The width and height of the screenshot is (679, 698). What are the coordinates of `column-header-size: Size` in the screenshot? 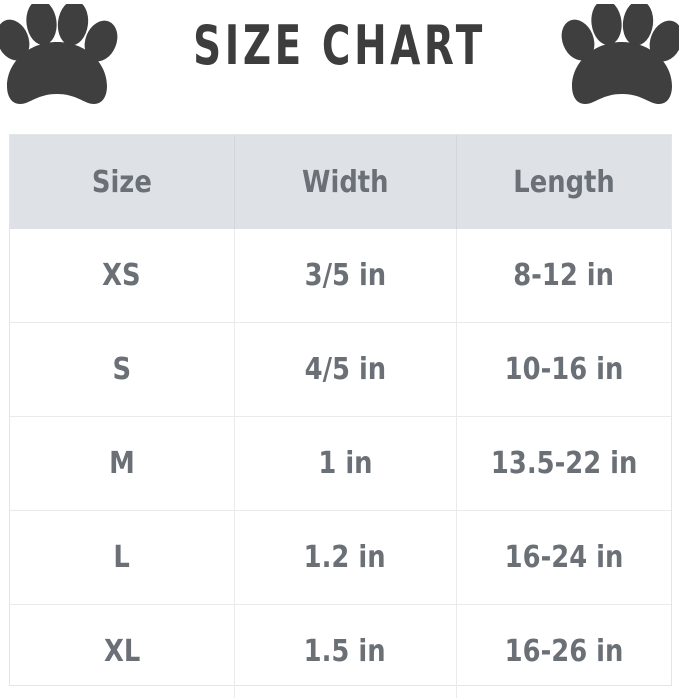 It's located at (122, 182).